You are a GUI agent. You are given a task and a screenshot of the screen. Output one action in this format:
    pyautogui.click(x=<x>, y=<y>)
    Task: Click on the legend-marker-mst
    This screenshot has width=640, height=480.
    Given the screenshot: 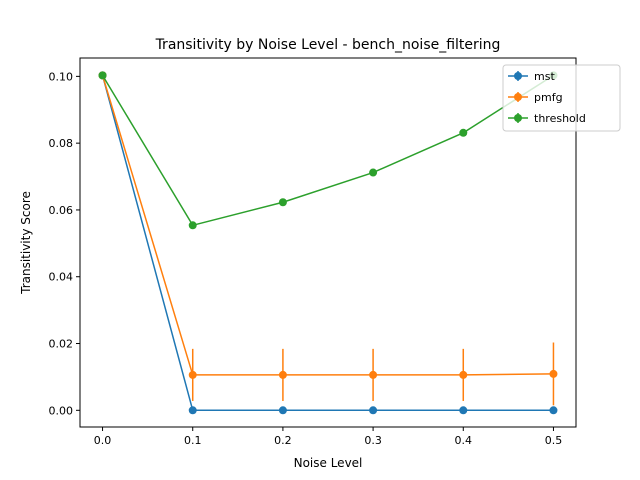 What is the action you would take?
    pyautogui.click(x=518, y=76)
    